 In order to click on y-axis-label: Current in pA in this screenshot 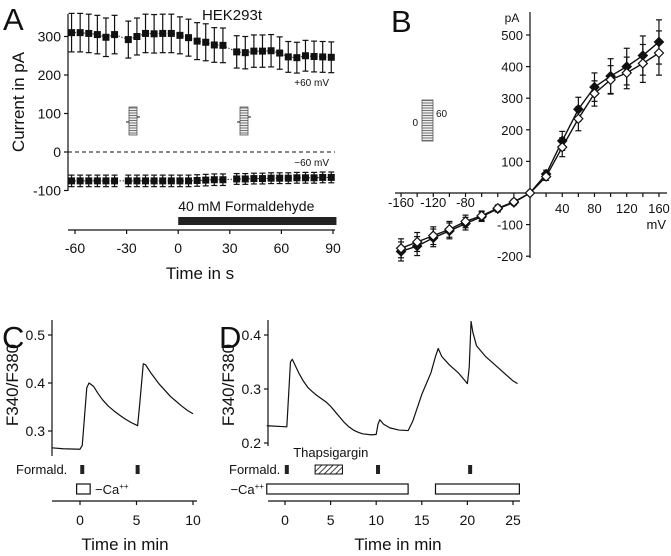, I will do `click(18, 101)`.